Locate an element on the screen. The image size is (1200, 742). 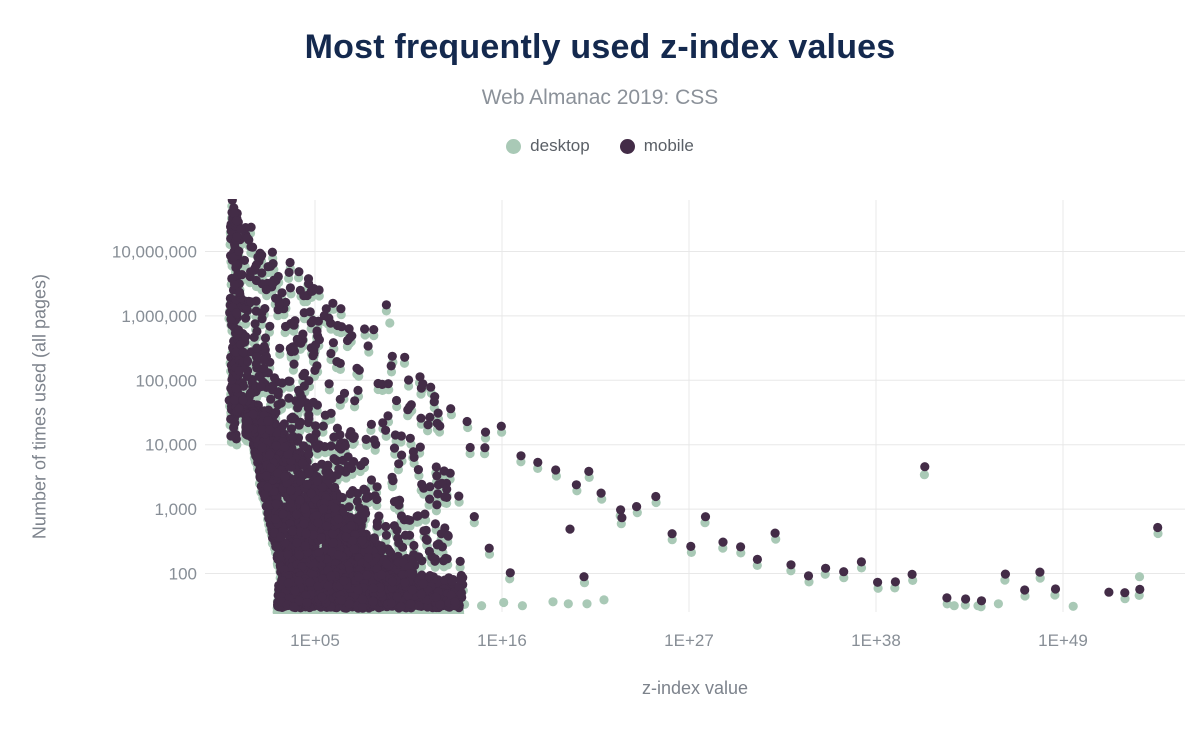
y-tick-label: 10,000,000 is located at coordinates (154, 252).